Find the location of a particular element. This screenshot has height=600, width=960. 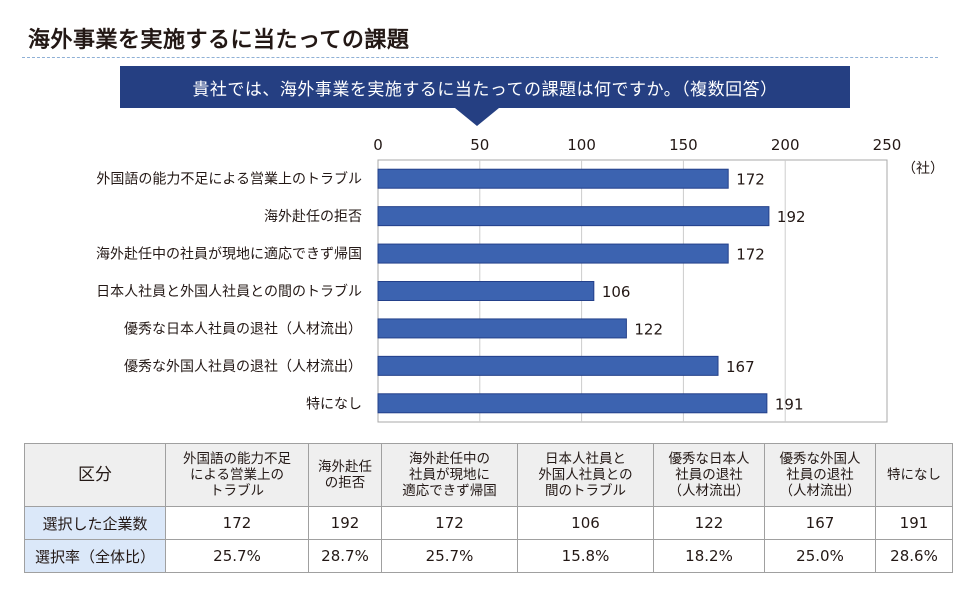

x-axis-ticks: 0 50 100 150 200 250 is located at coordinates (637, 145).